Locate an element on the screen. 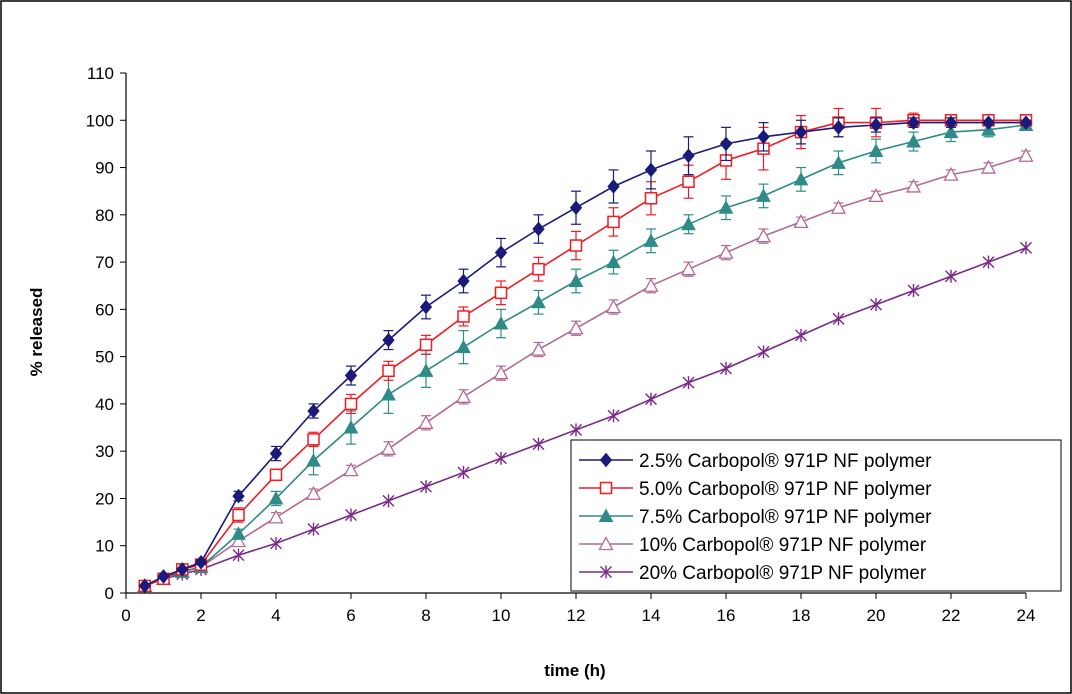 The width and height of the screenshot is (1072, 694). y-tick-label: 20 is located at coordinates (104, 498).